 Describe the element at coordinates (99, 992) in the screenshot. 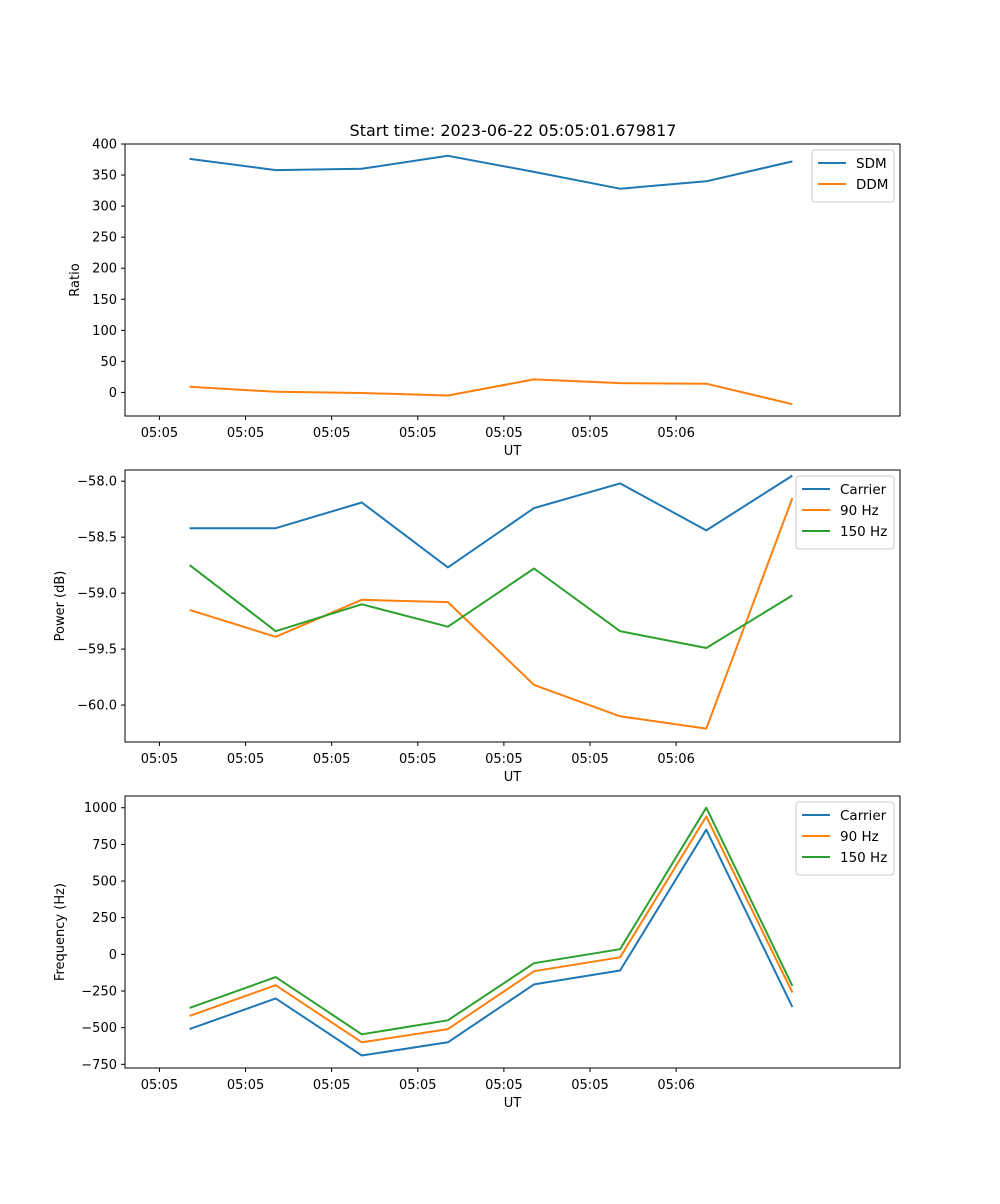

I see `y-tick-label: −250` at that location.